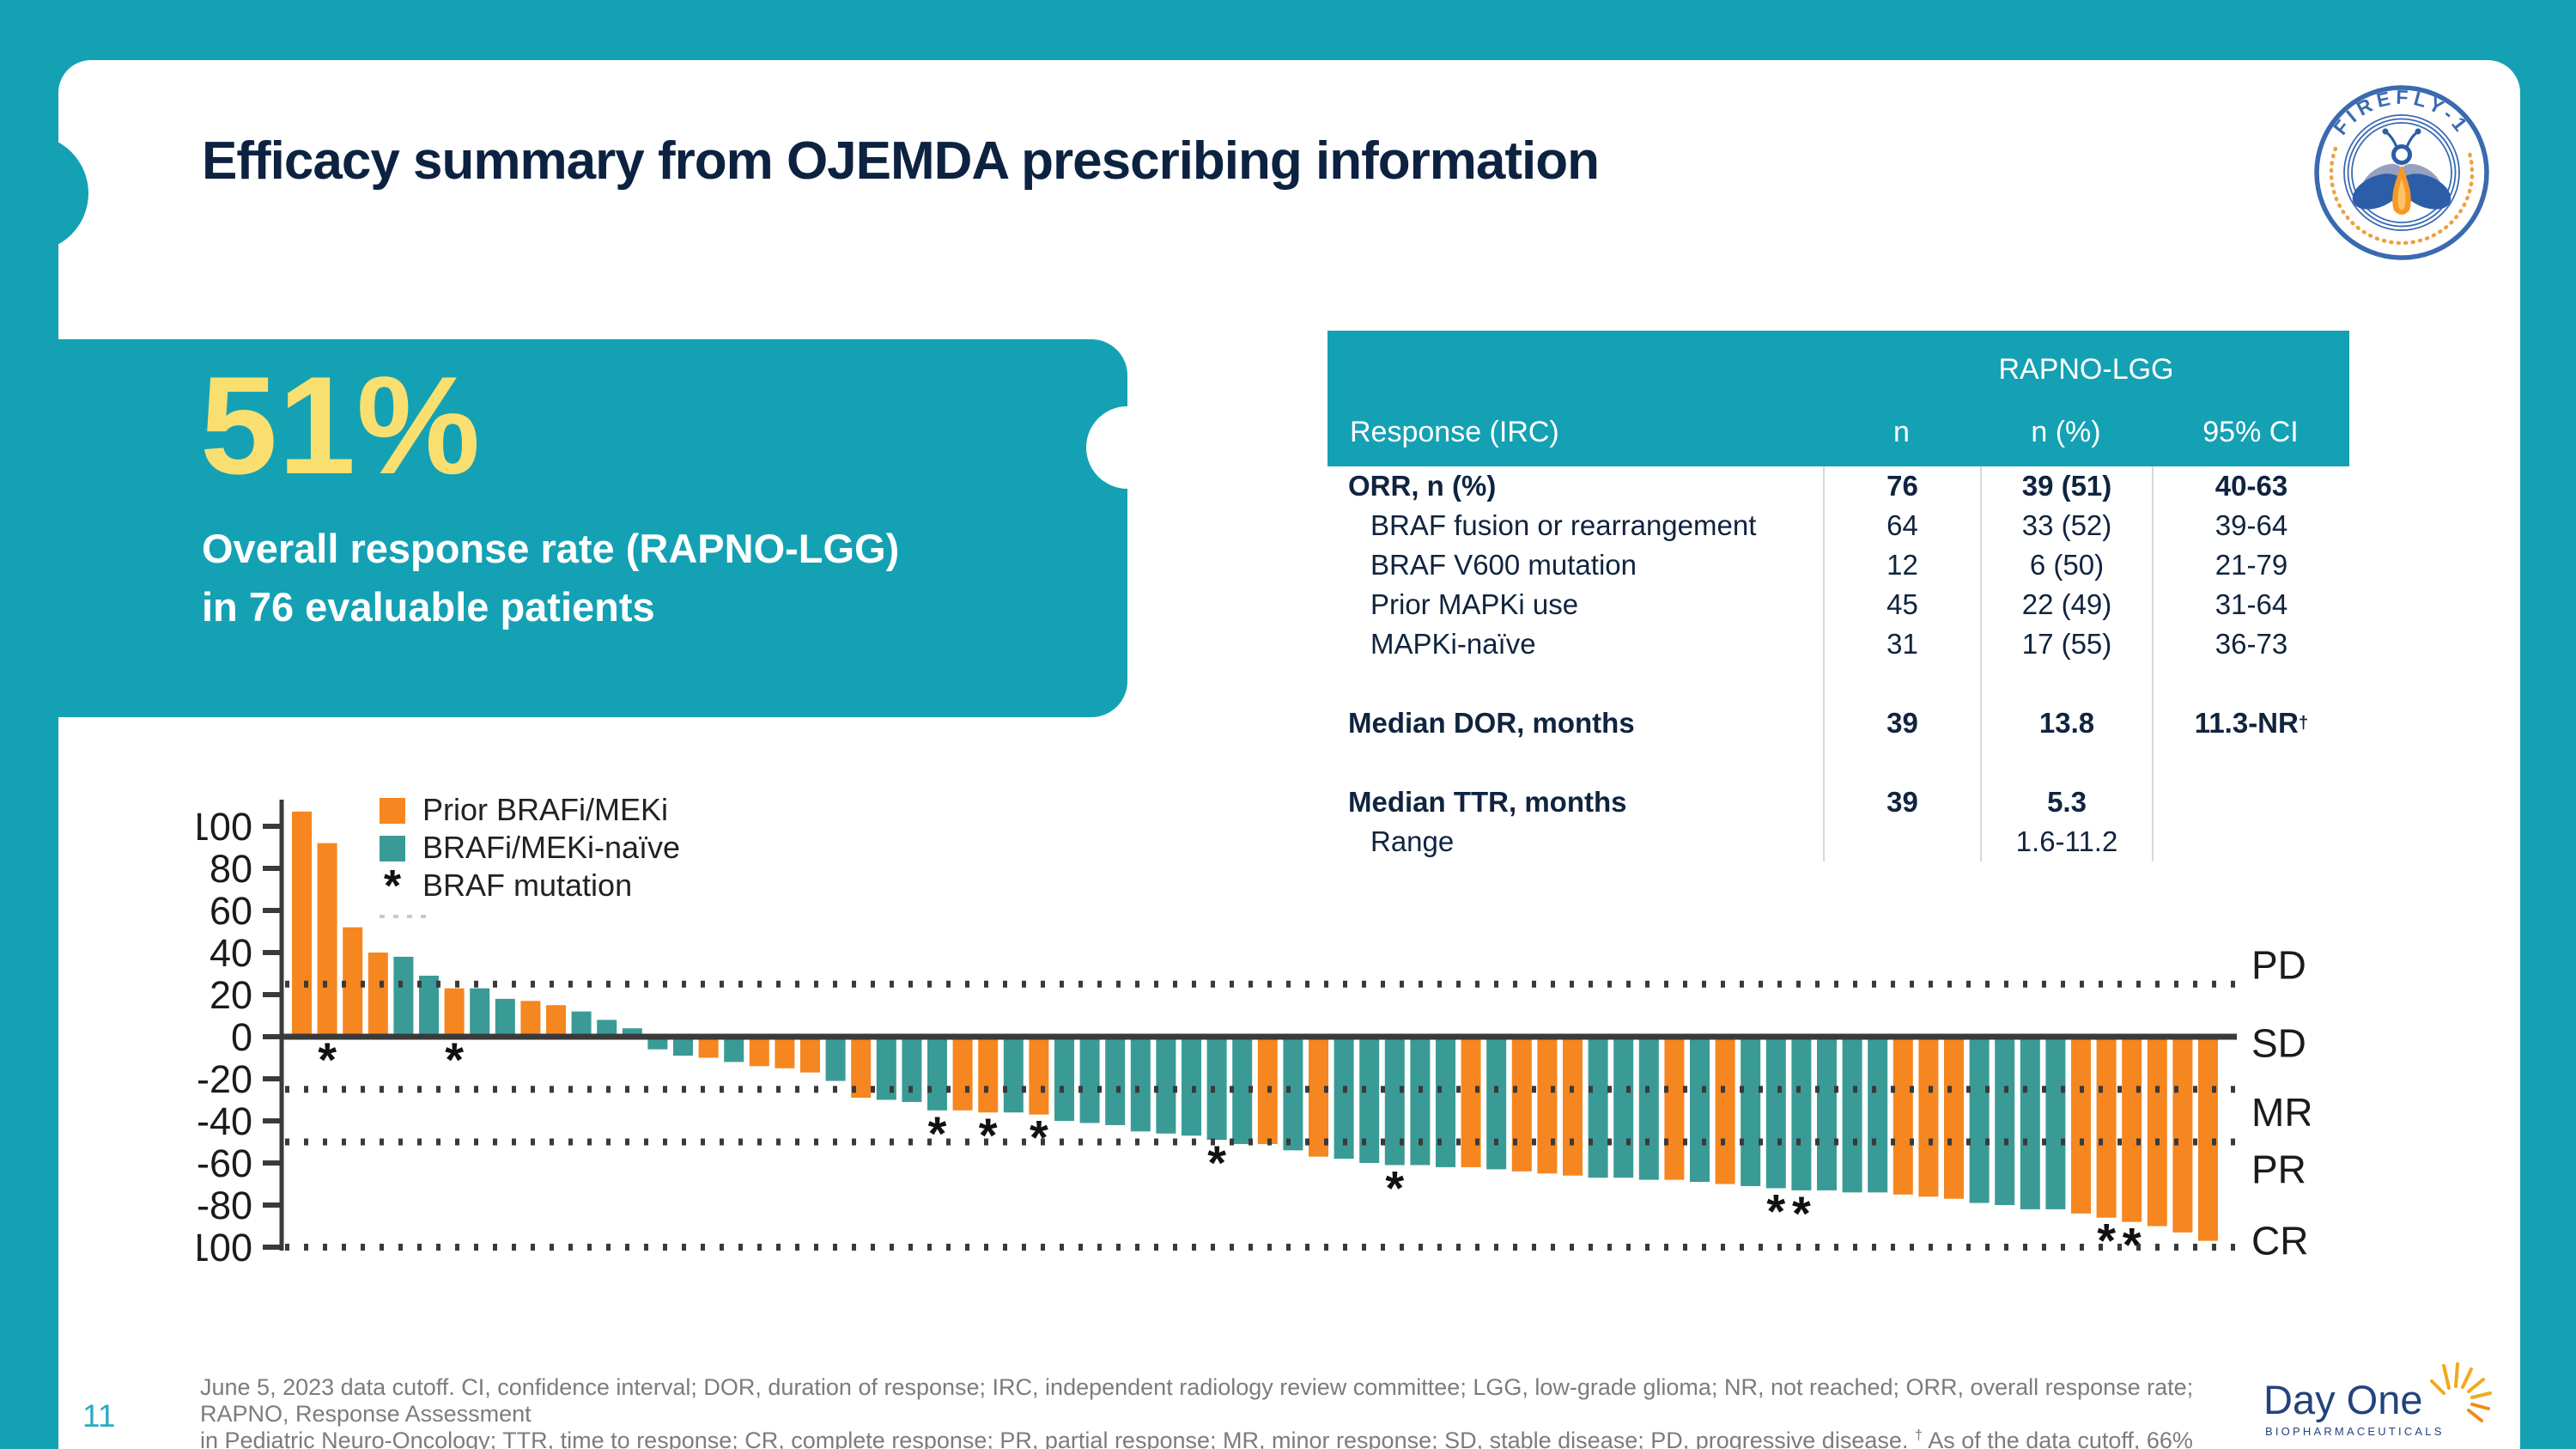 This screenshot has width=2576, height=1449. I want to click on legend-swatch-orange, so click(392, 811).